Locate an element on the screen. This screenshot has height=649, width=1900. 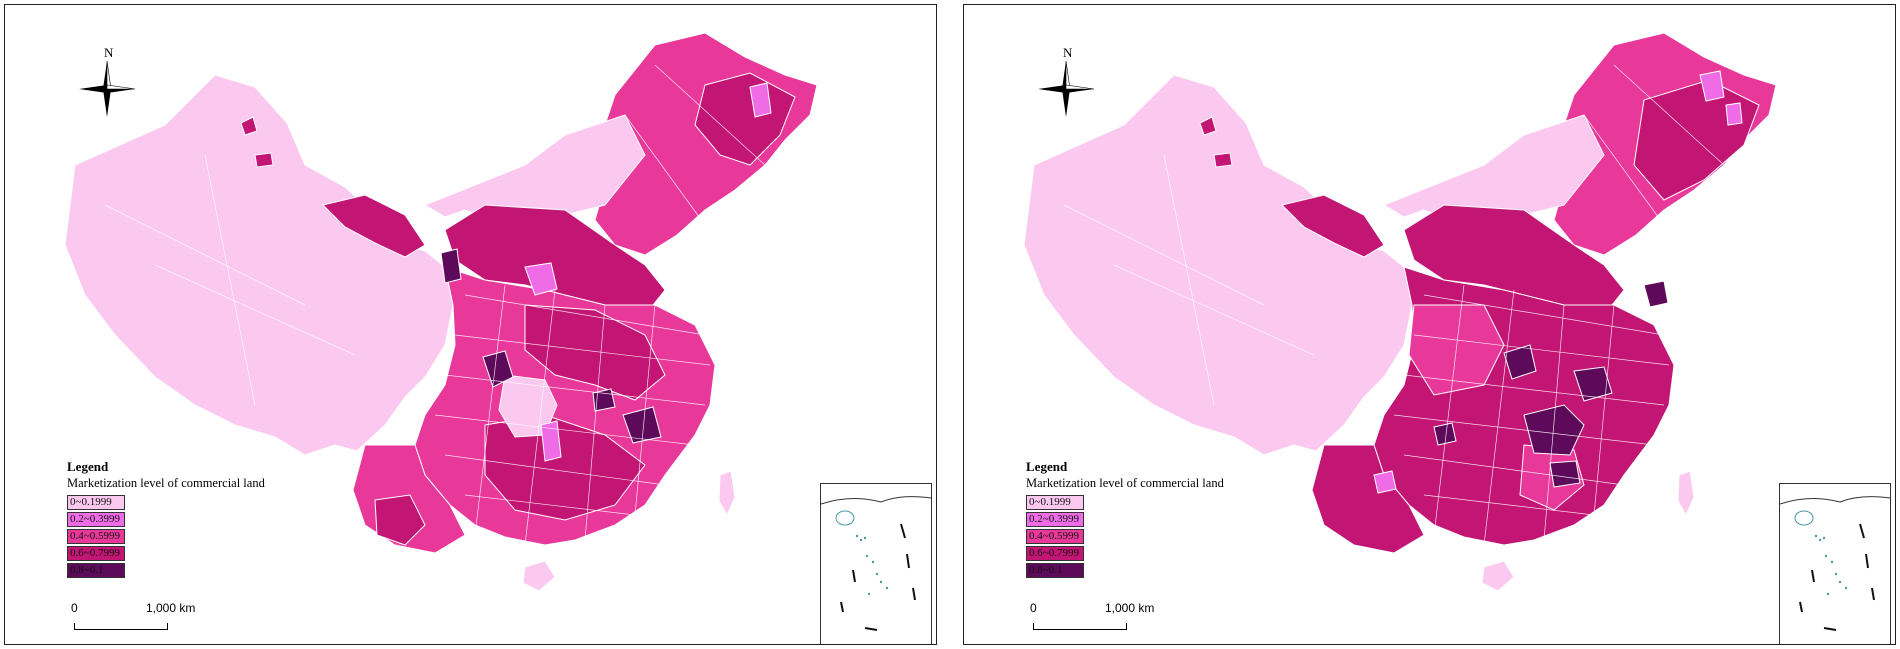
region-yunnan-dark is located at coordinates (400, 520).